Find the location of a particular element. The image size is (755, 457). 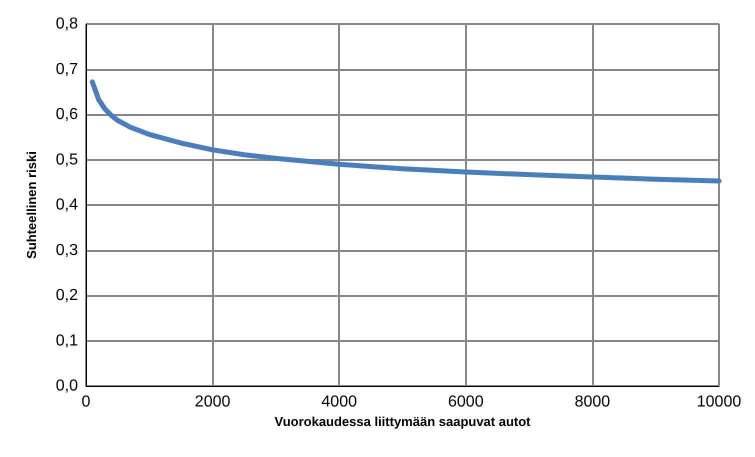

x-tick-label: 0 is located at coordinates (86, 402).